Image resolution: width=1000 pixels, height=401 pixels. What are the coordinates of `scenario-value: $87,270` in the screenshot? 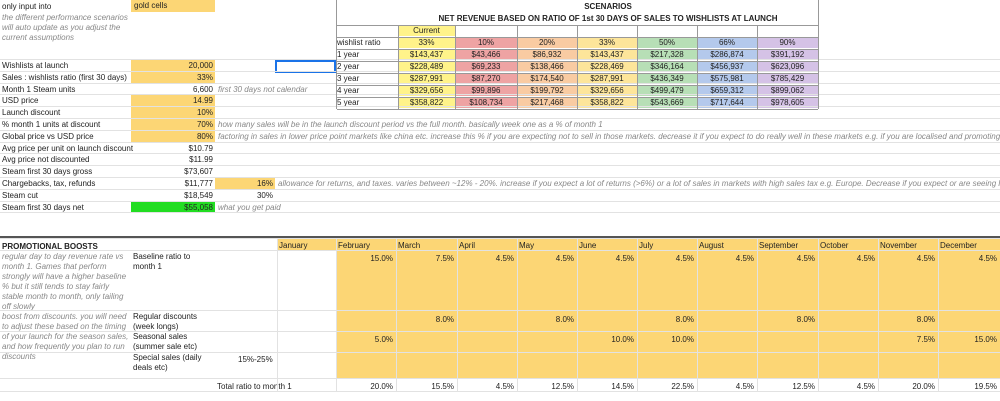 It's located at (486, 78).